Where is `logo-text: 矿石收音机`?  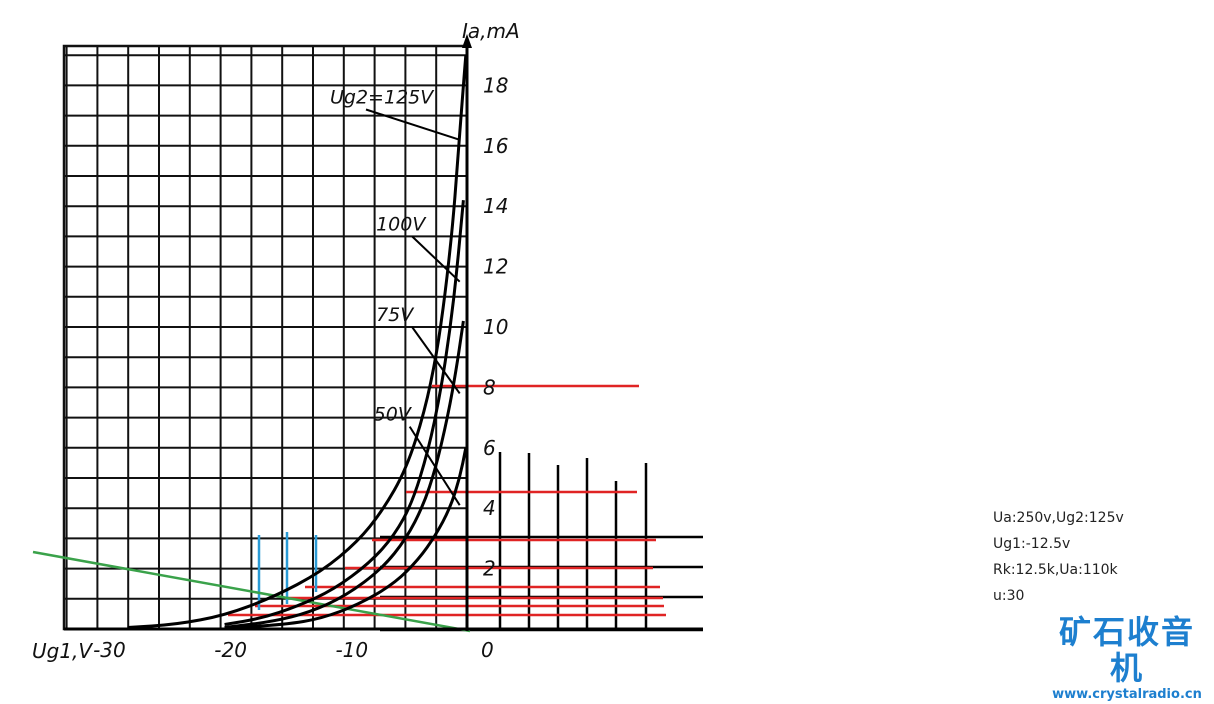 logo-text: 矿石收音机 is located at coordinates (1126, 650).